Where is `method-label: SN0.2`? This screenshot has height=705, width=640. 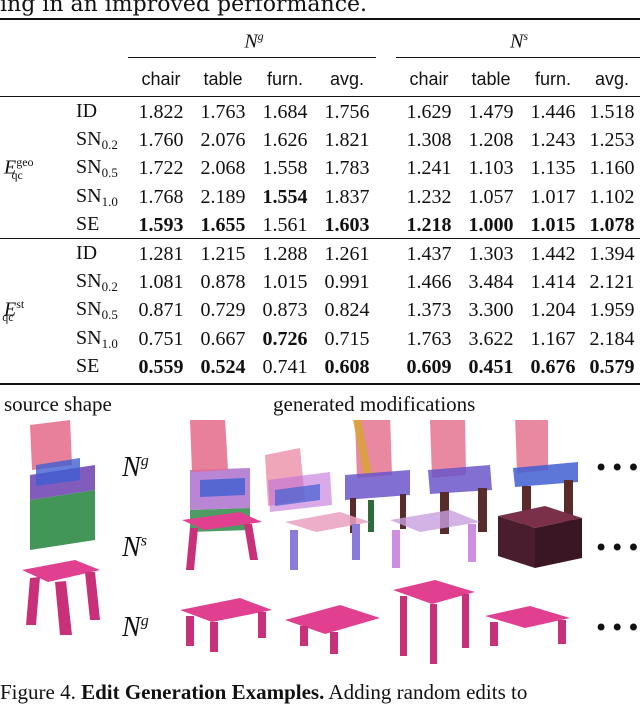
method-label: SN0.2 is located at coordinates (97, 140).